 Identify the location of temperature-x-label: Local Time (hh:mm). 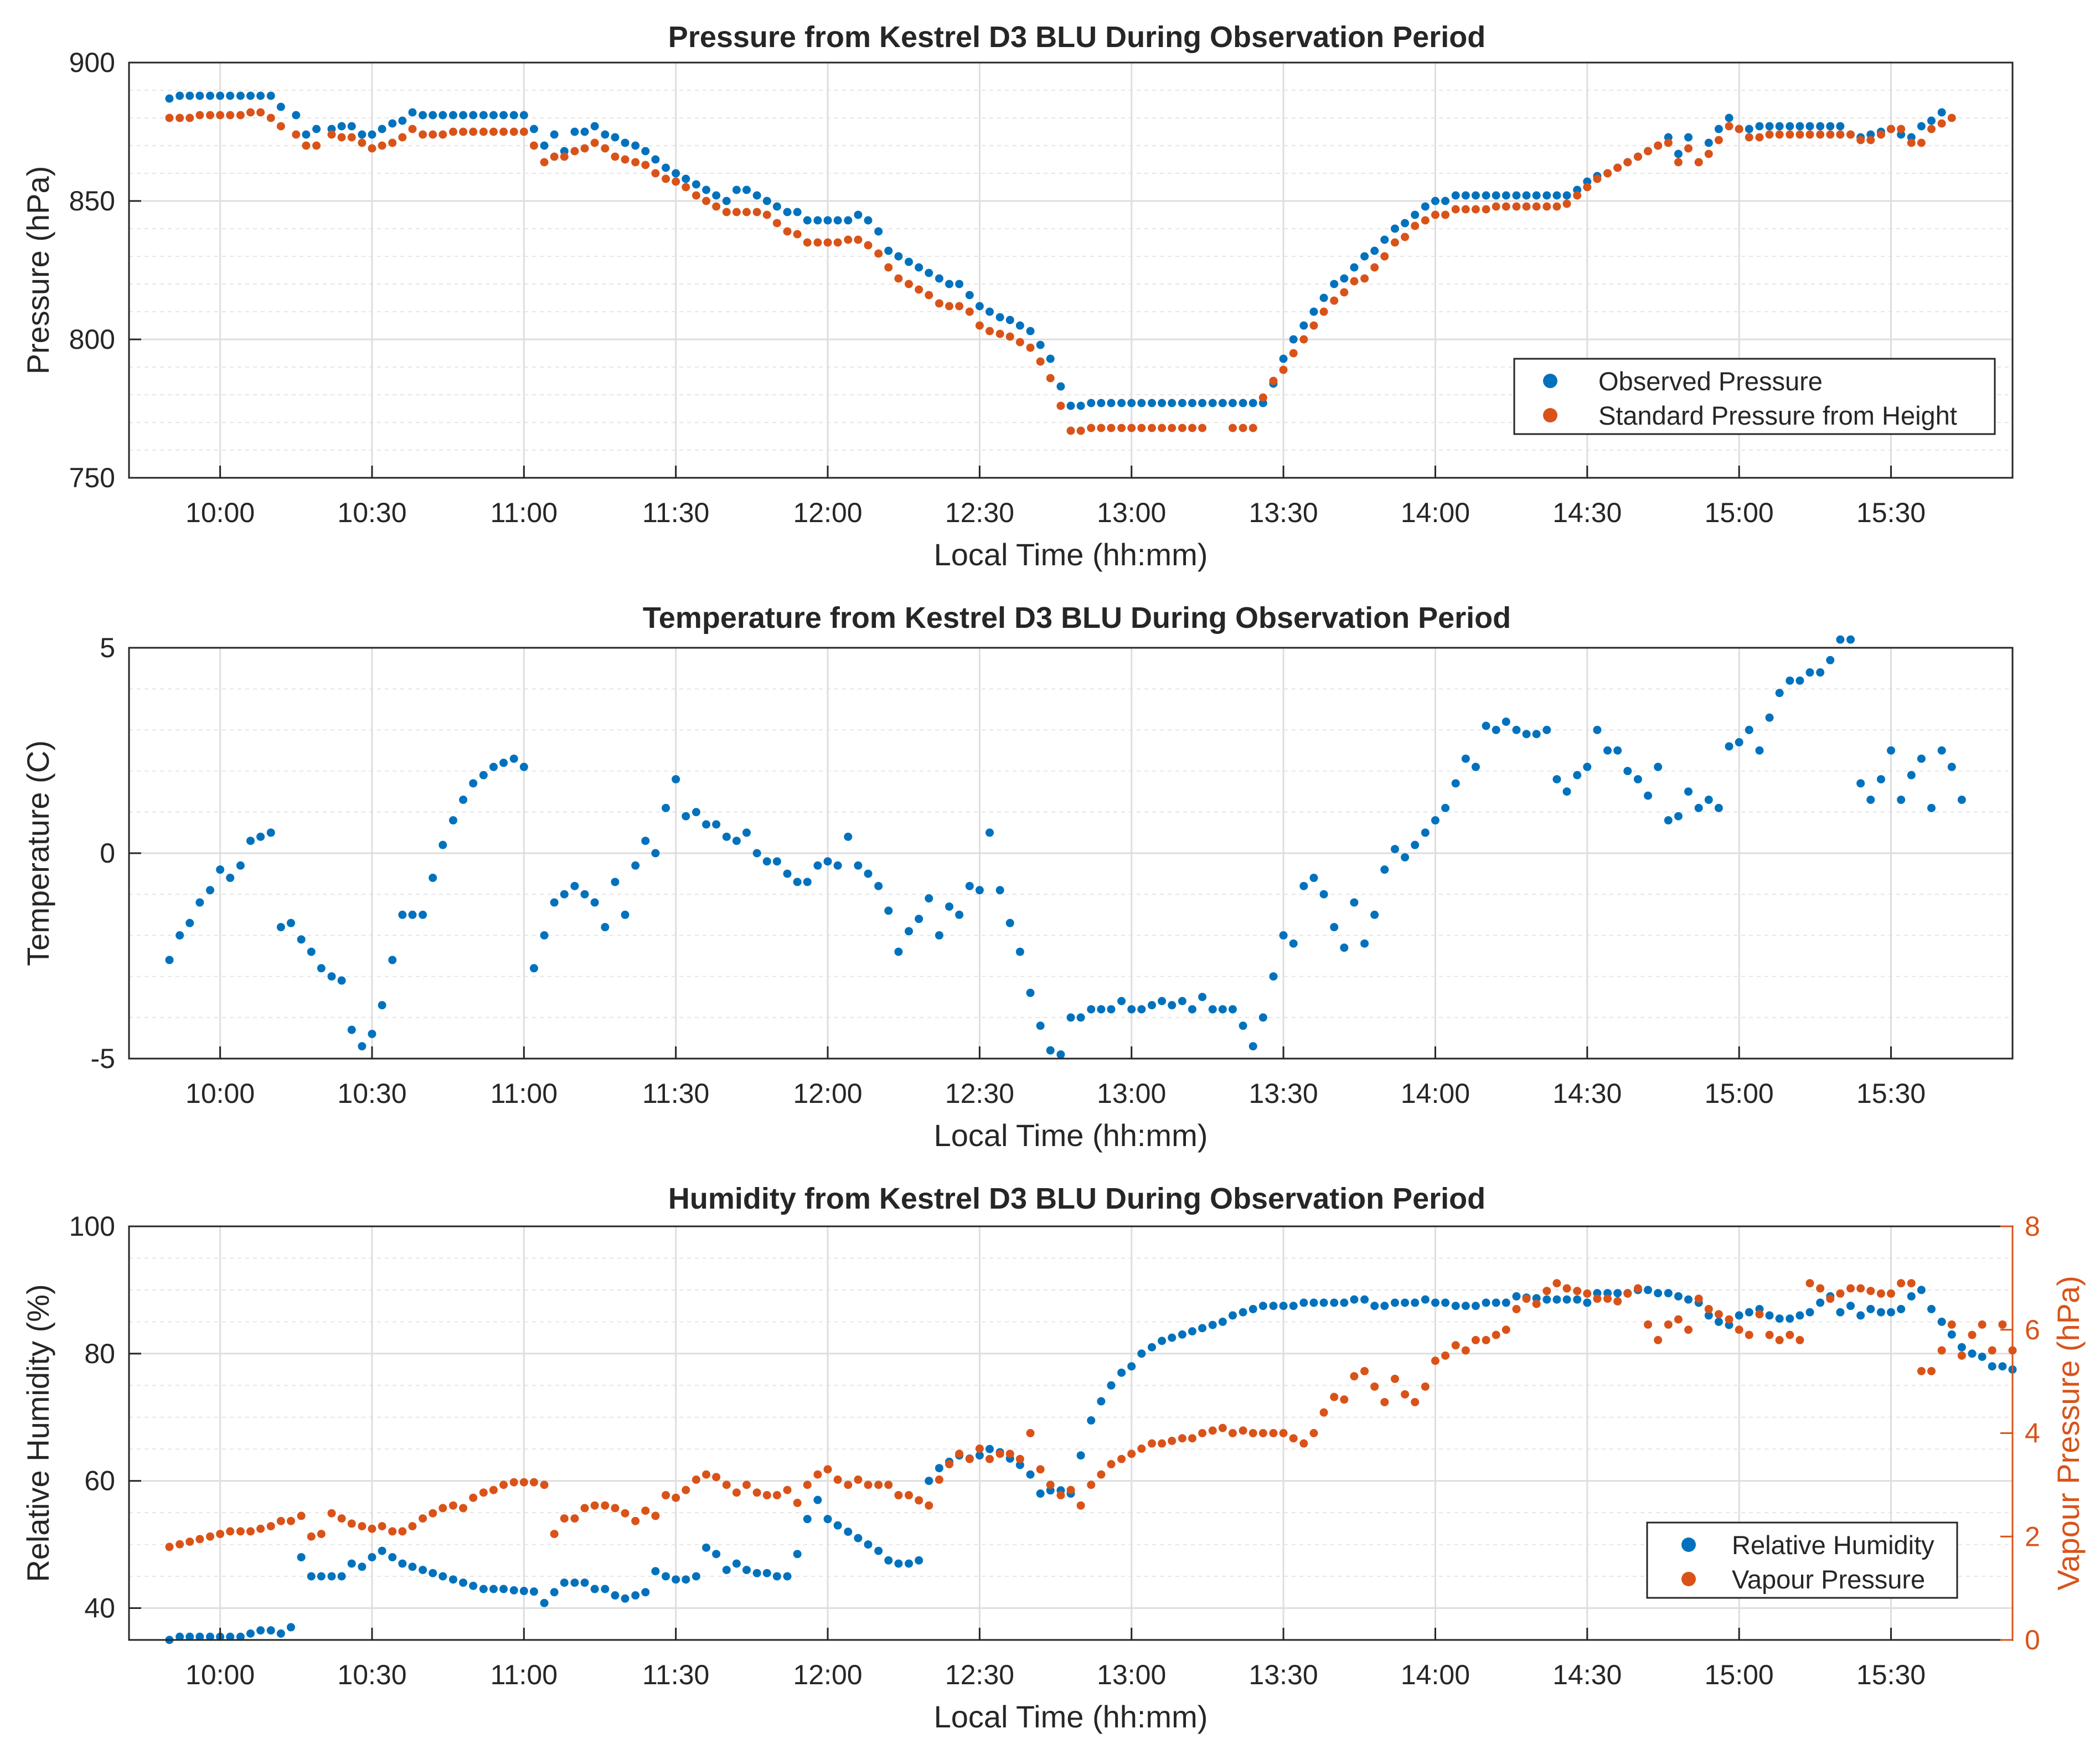
(1071, 1135).